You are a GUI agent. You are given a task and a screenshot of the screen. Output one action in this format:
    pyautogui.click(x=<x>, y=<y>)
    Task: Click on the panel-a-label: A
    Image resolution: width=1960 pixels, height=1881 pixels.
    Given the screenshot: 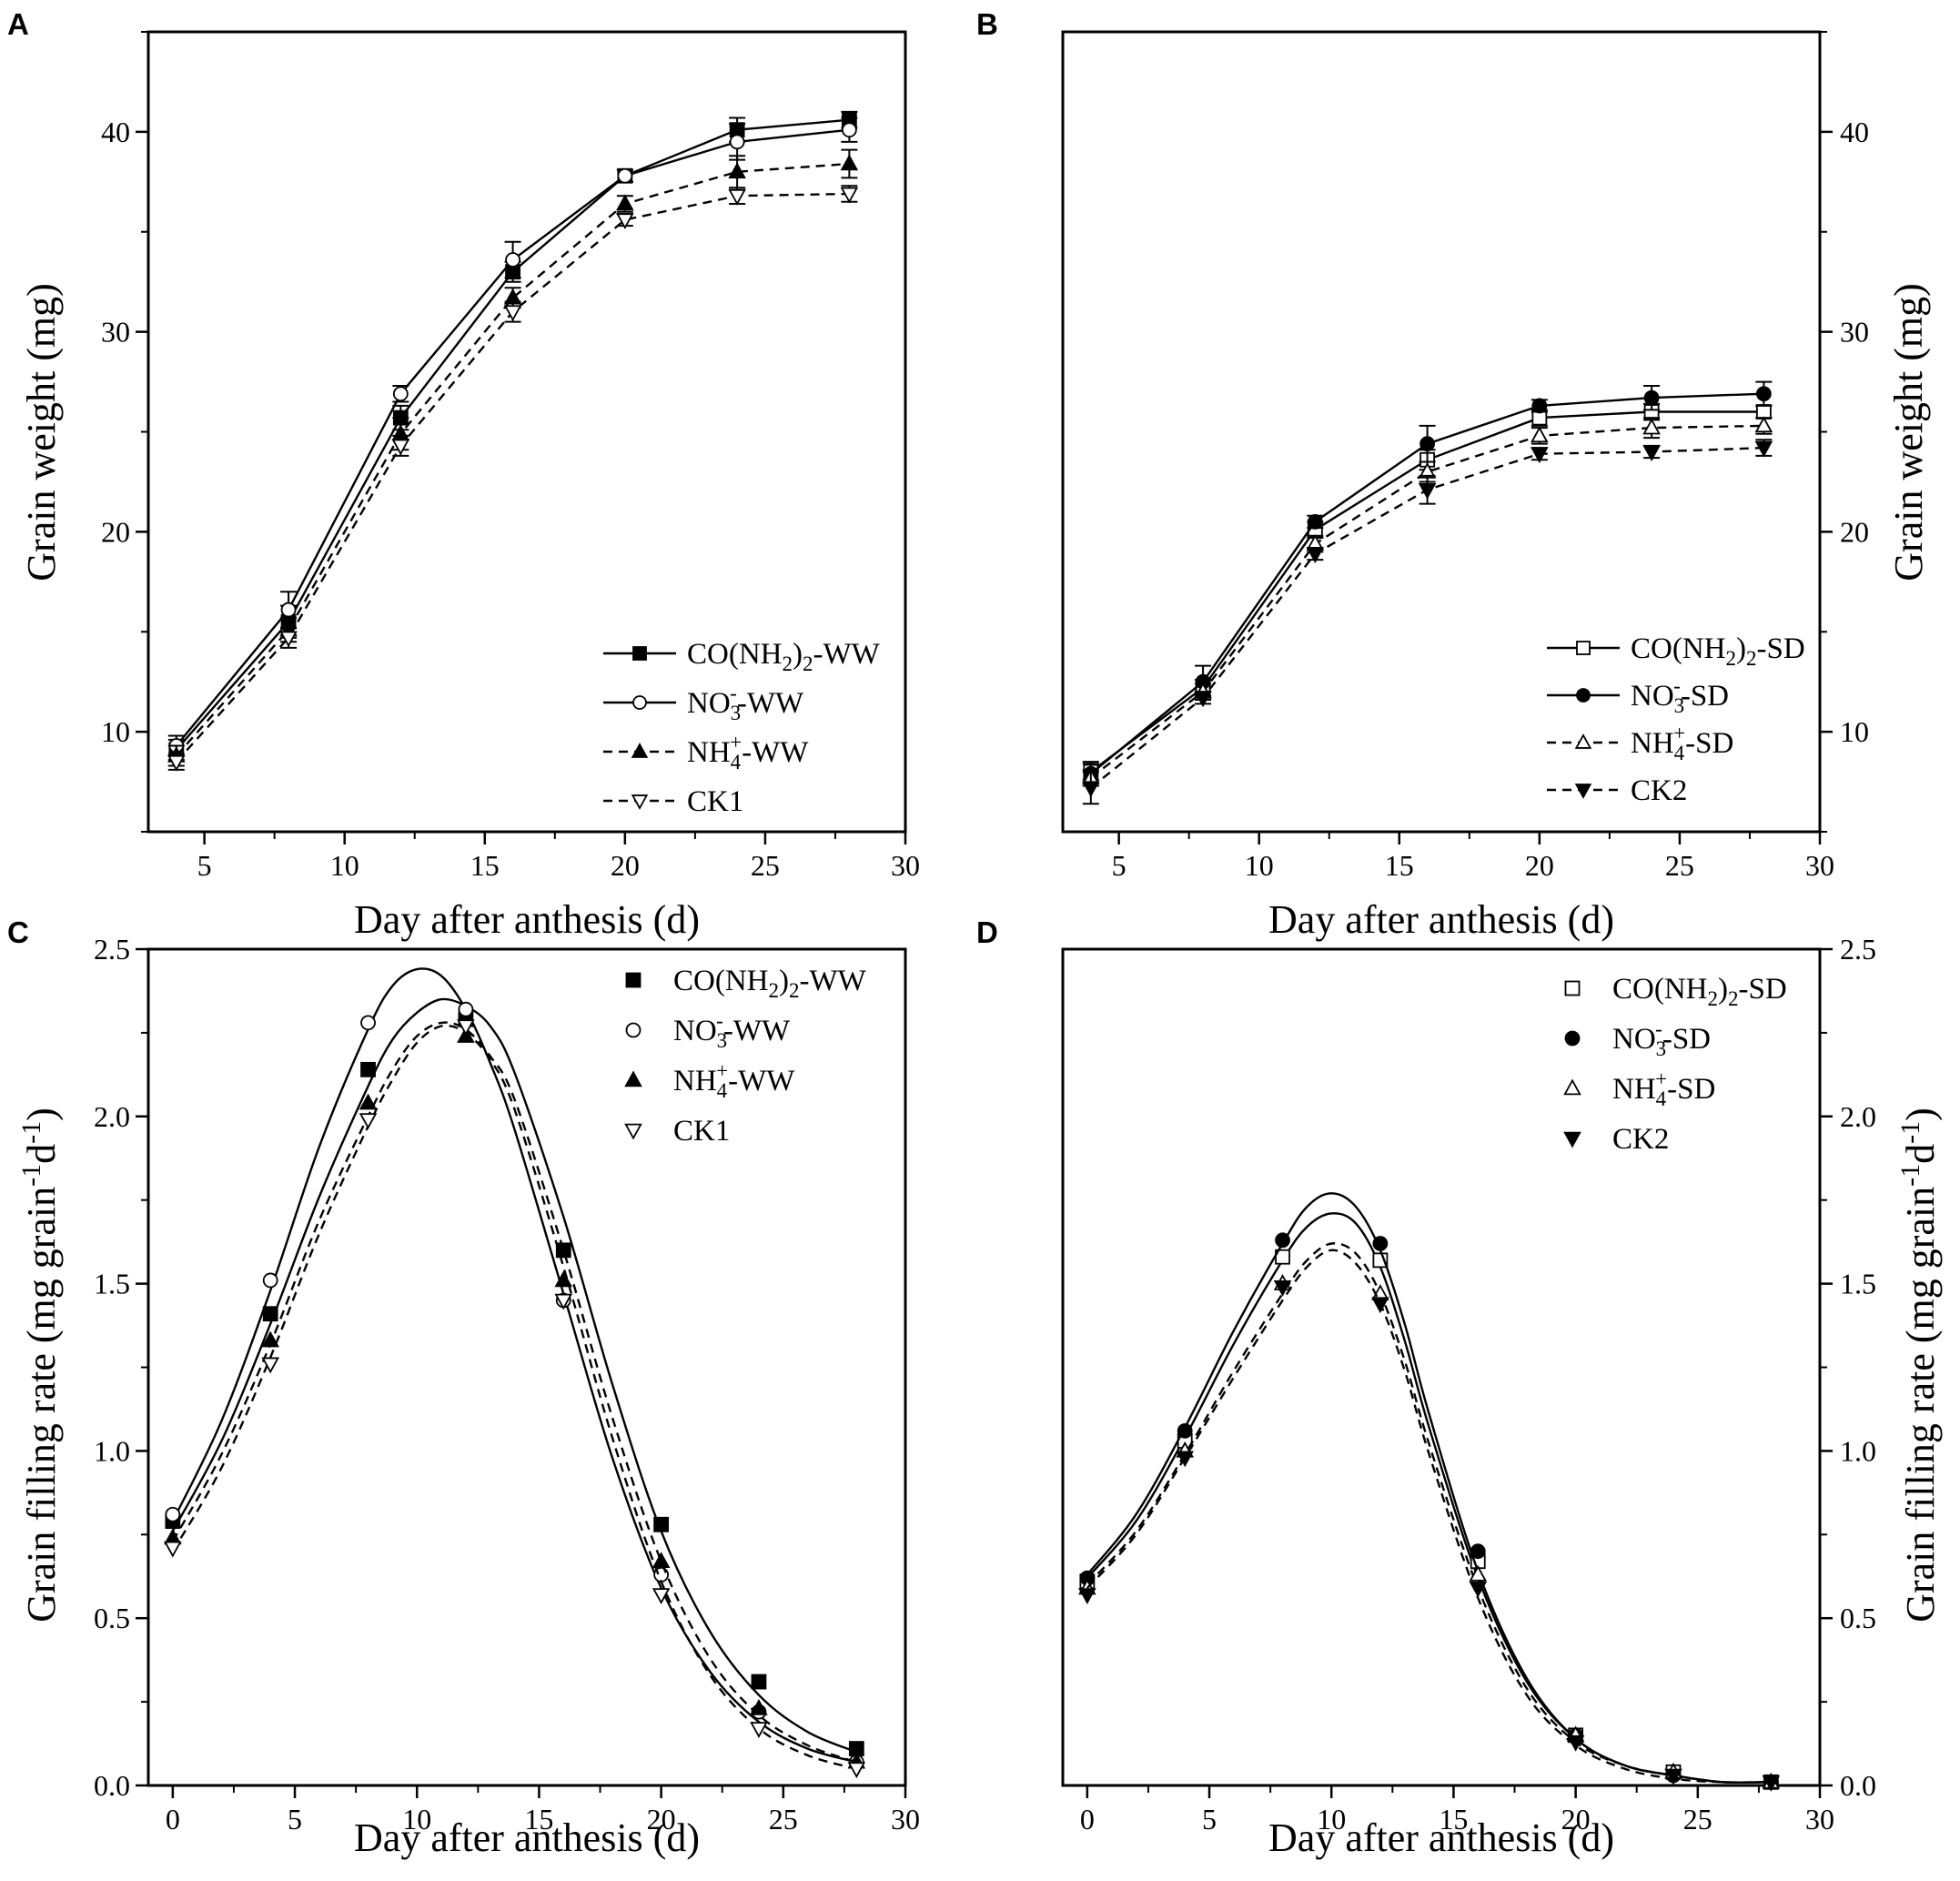 What is the action you would take?
    pyautogui.click(x=18, y=24)
    